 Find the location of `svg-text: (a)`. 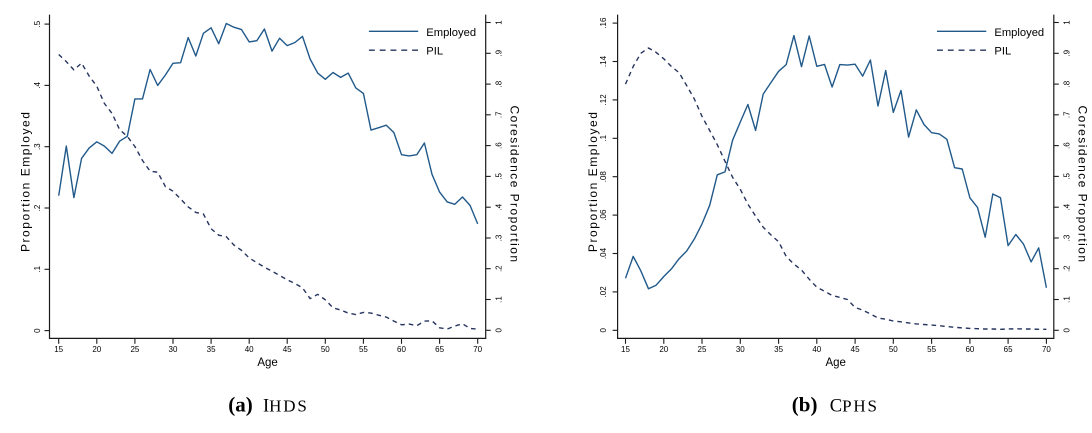

svg-text: (a) is located at coordinates (240, 405).